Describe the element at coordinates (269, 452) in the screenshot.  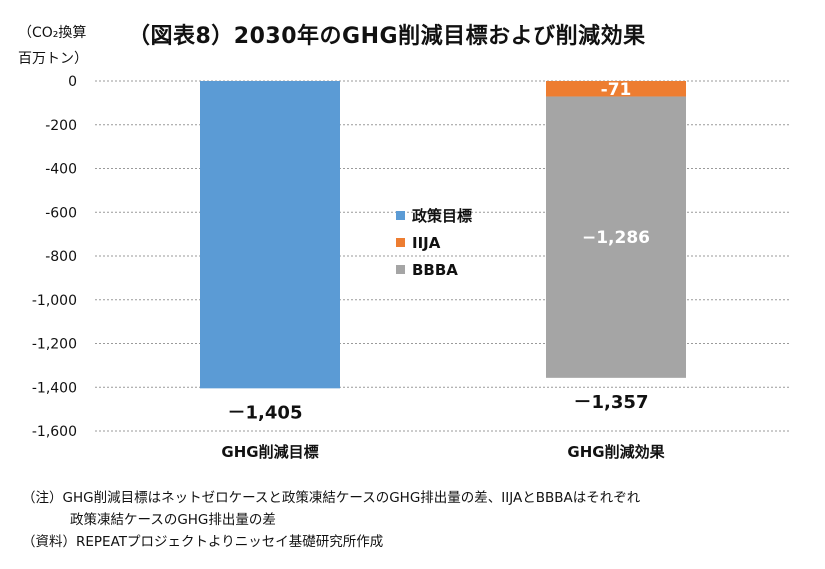
I see `x-tick-label: GHG削減目標` at that location.